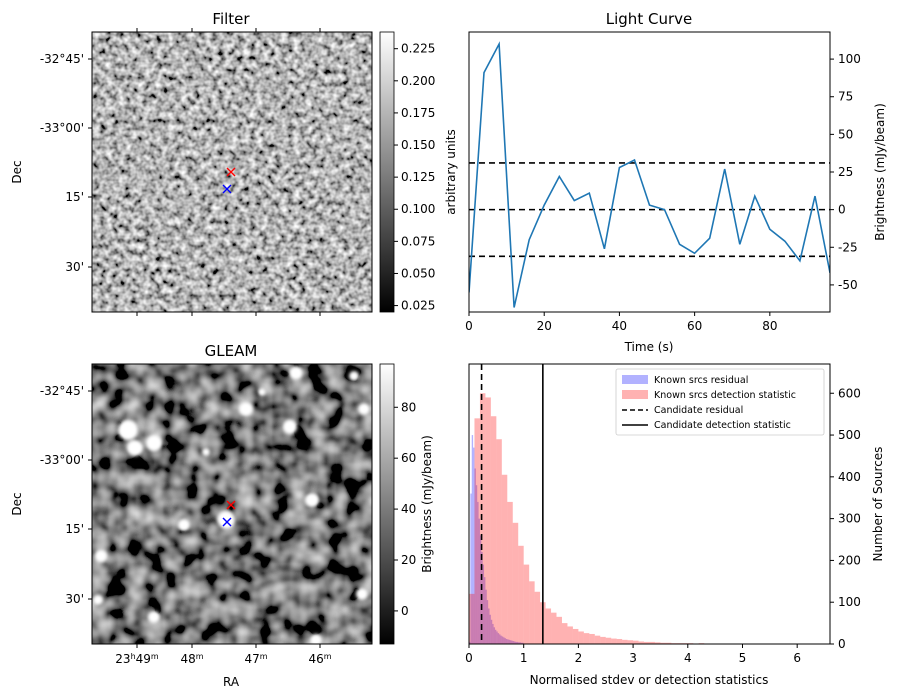 The height and width of the screenshot is (699, 898). Describe the element at coordinates (845, 134) in the screenshot. I see `lightcurve-ytick-label: 50` at that location.